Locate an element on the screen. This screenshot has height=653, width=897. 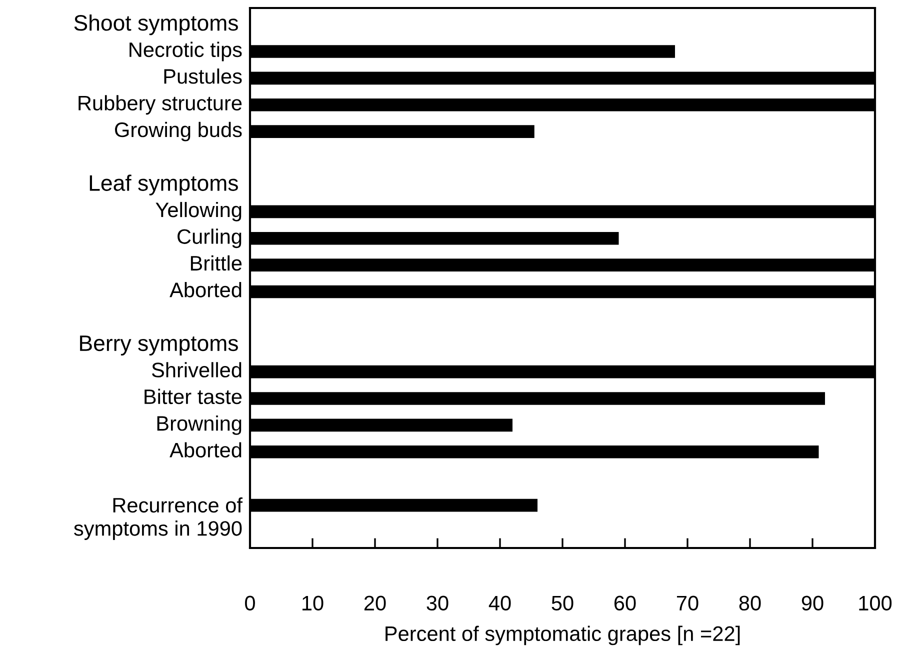
y-tick-label: Leaf symptoms is located at coordinates (164, 185).